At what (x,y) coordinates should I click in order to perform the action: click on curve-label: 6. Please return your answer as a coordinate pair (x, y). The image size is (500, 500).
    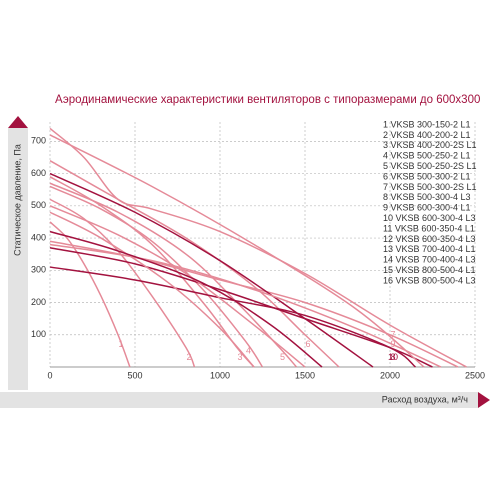
    Looking at the image, I should click on (307, 344).